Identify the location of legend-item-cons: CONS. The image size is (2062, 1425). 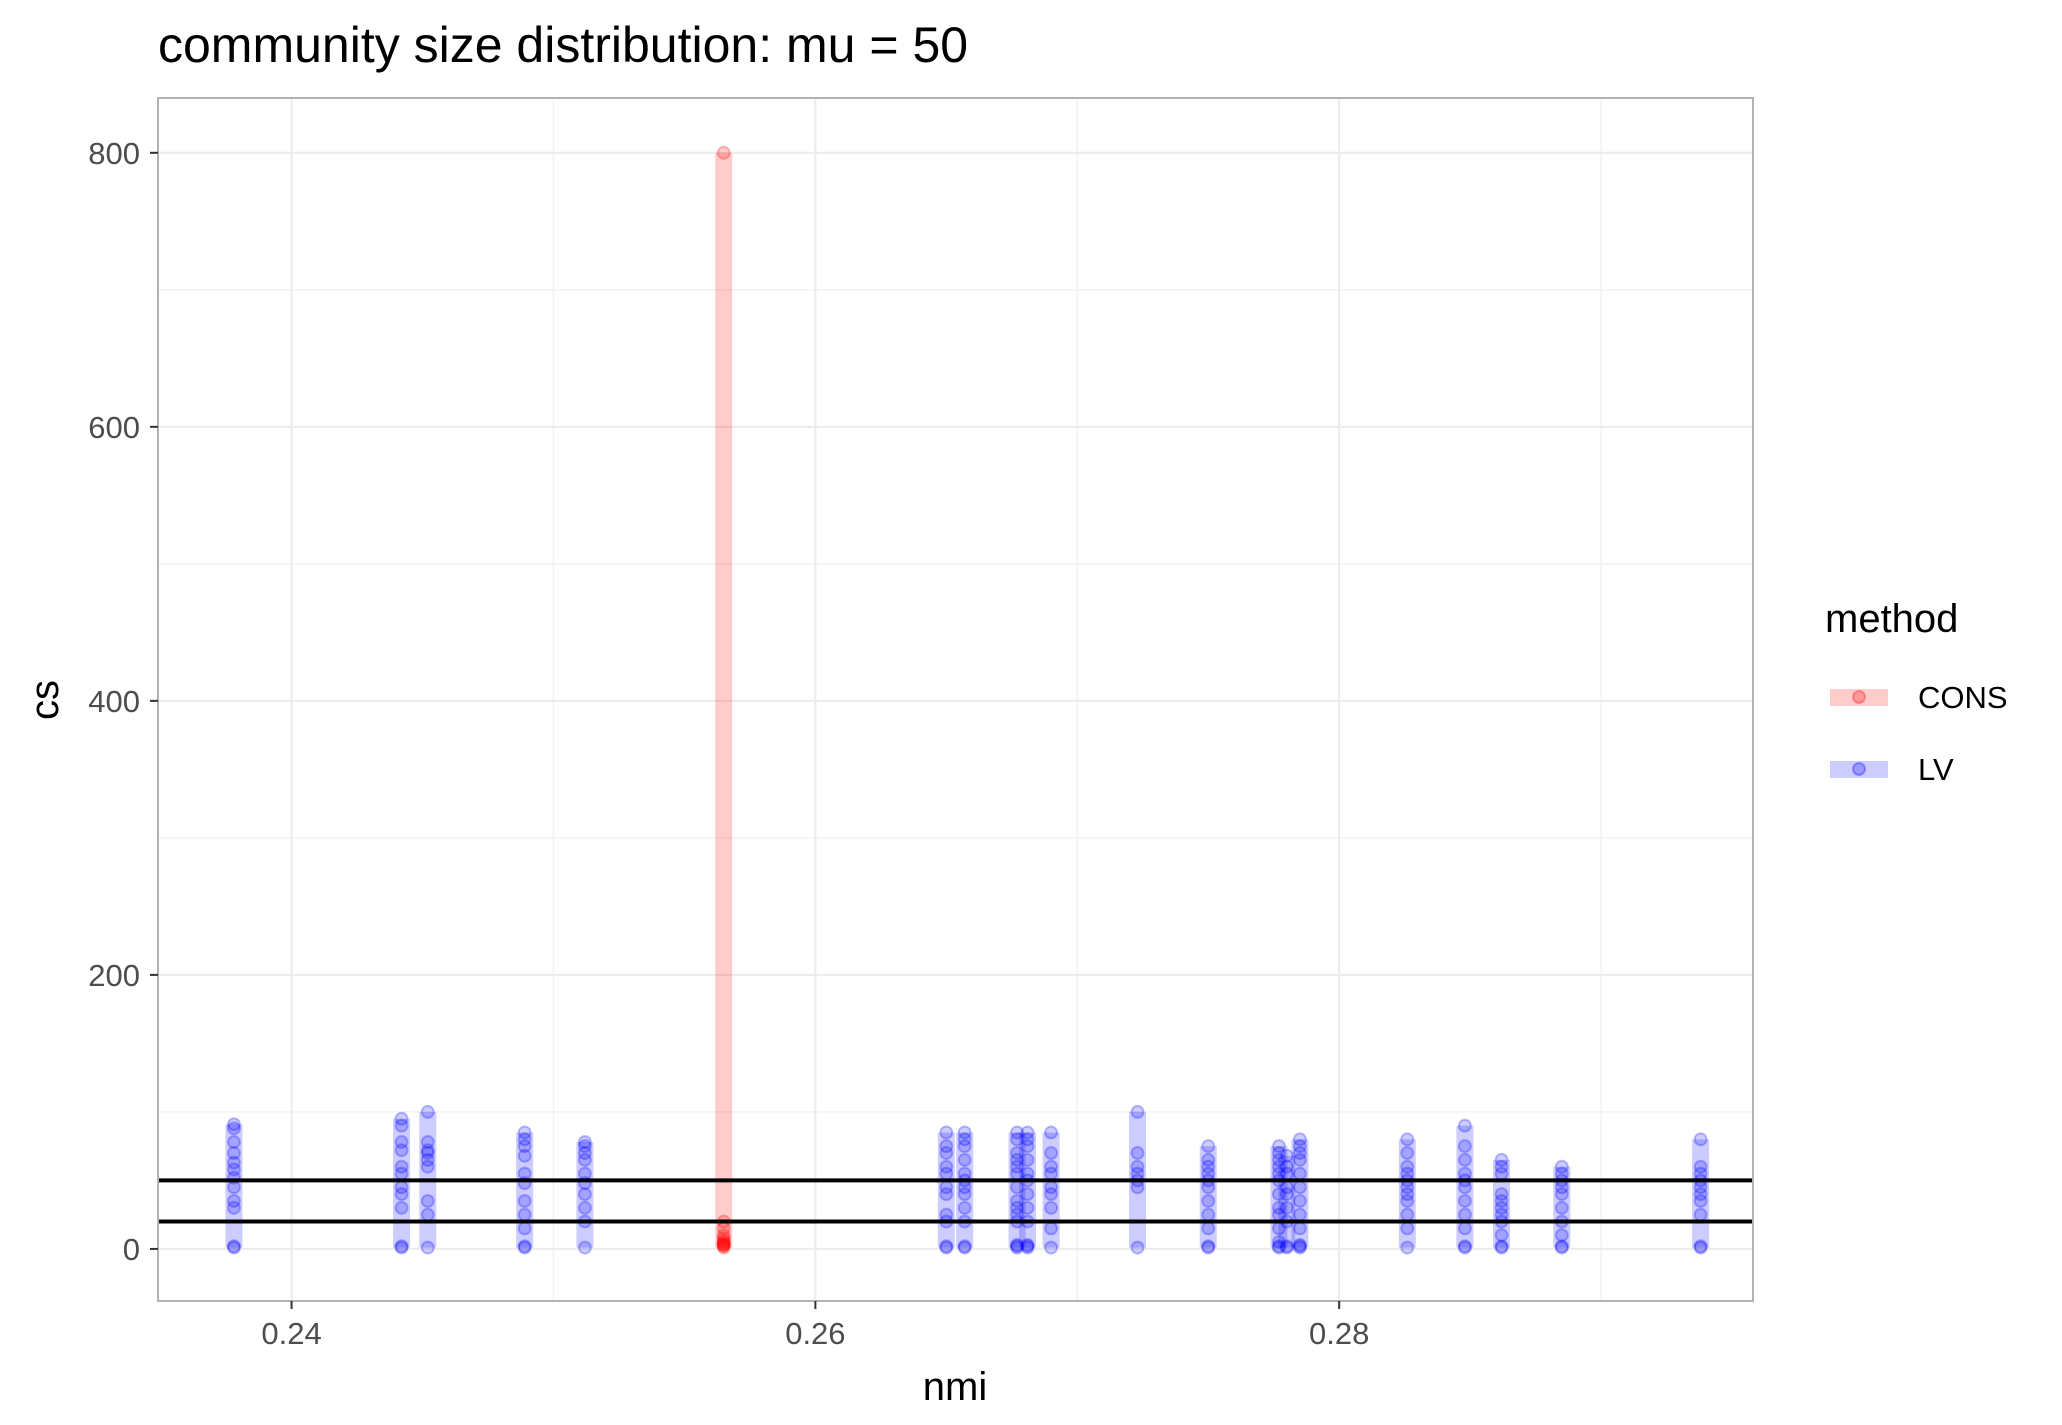
(1919, 697).